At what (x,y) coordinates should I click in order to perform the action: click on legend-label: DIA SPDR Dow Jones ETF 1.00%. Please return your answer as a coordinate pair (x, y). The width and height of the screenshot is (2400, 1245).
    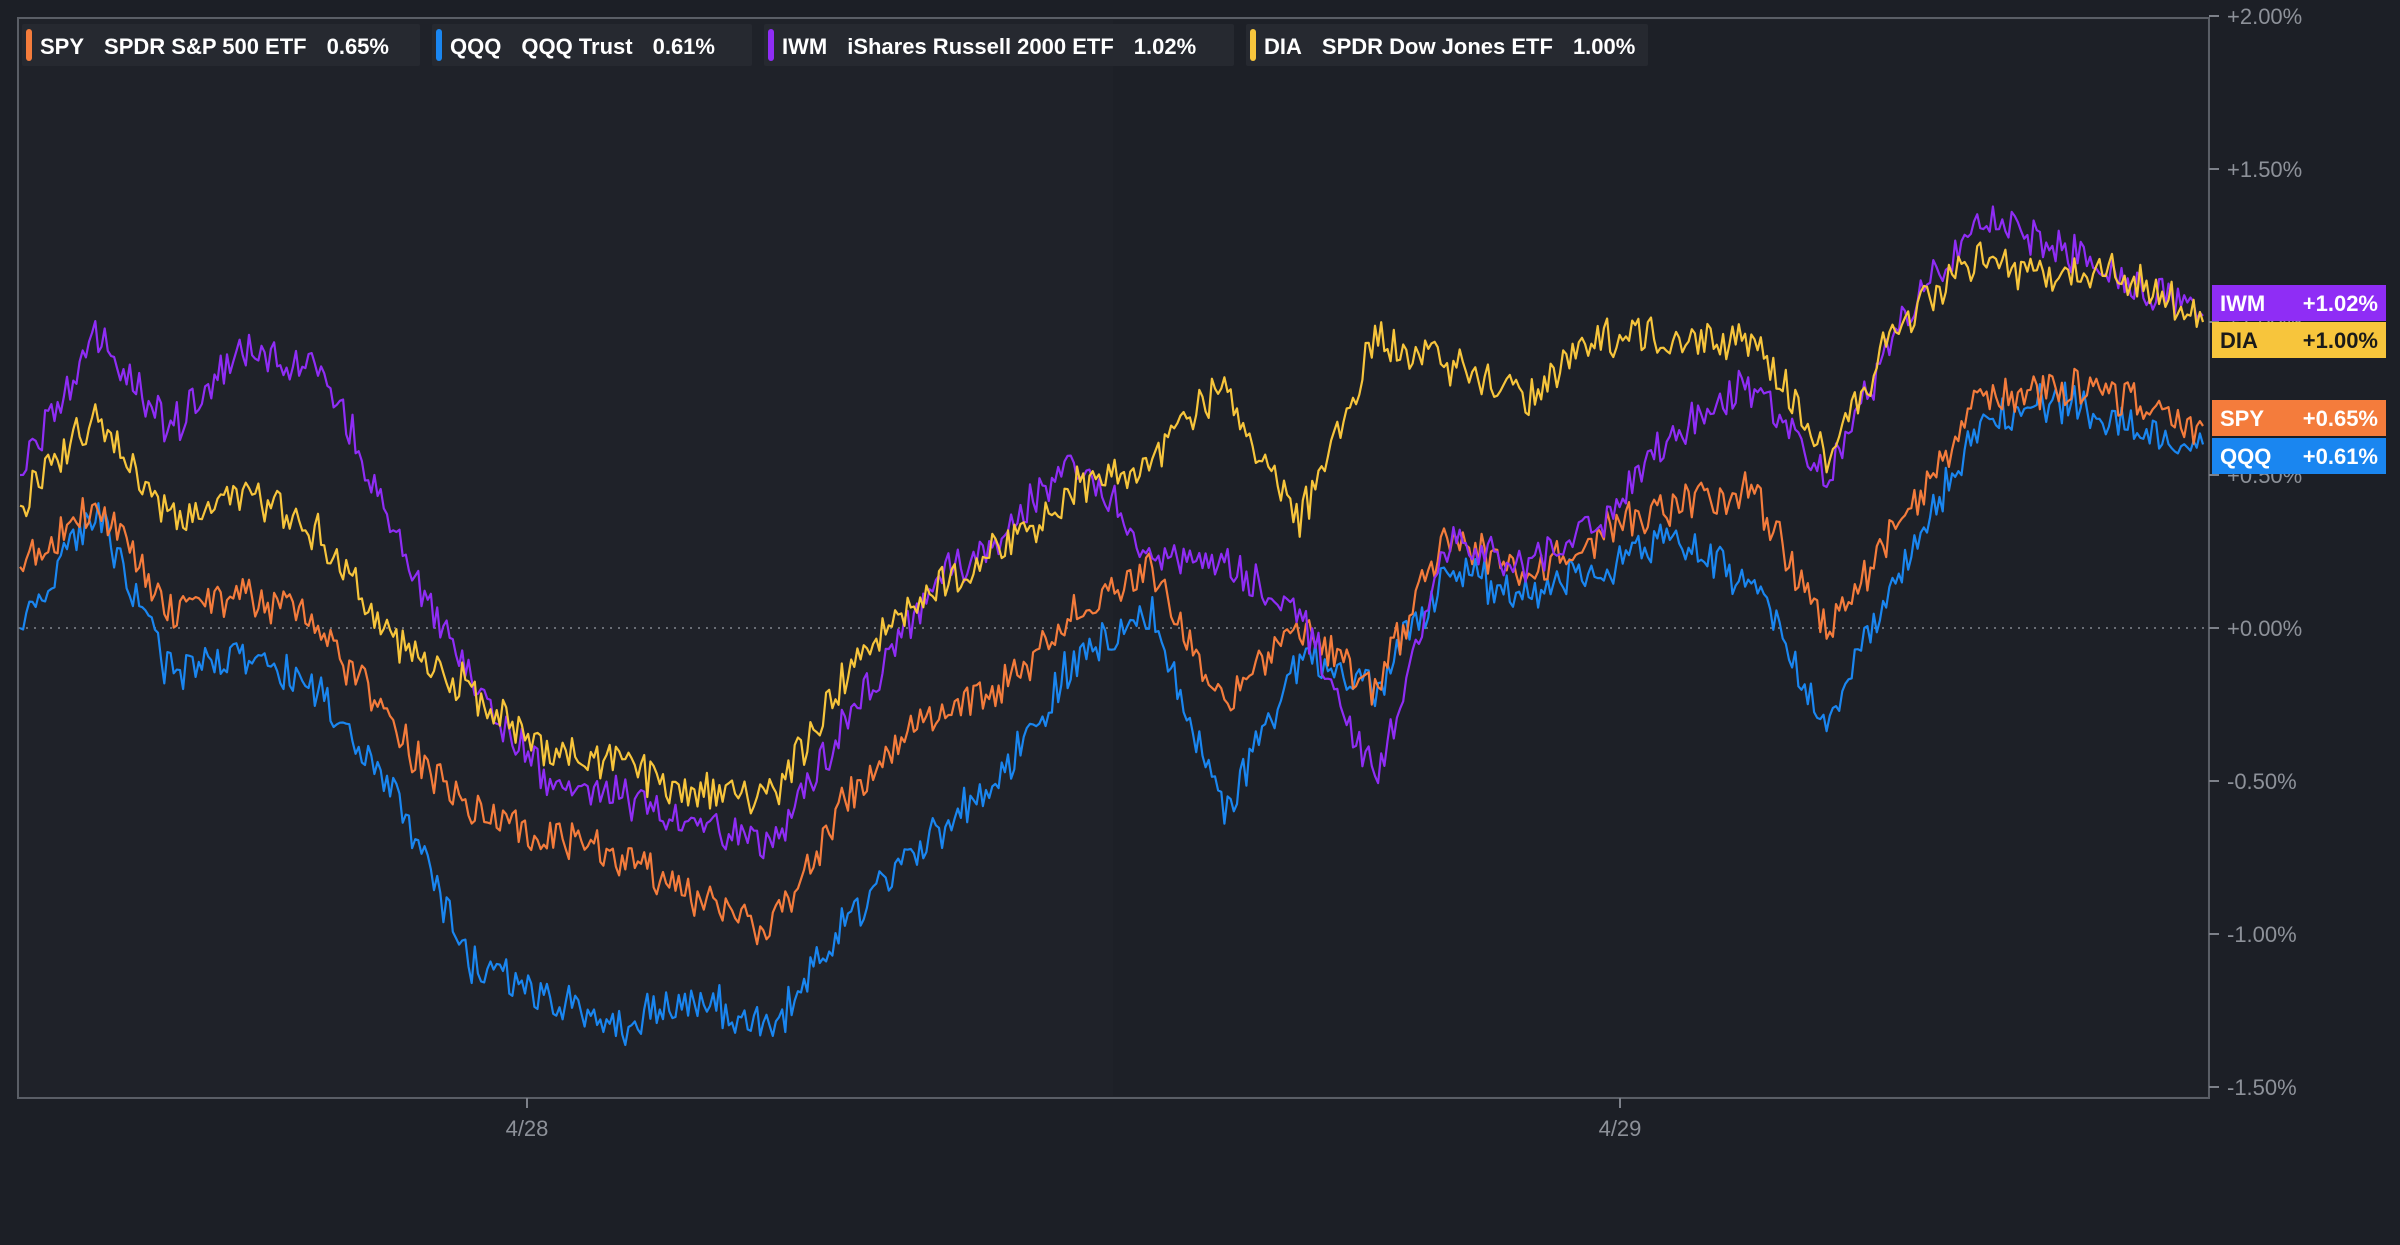
    Looking at the image, I should click on (1449, 46).